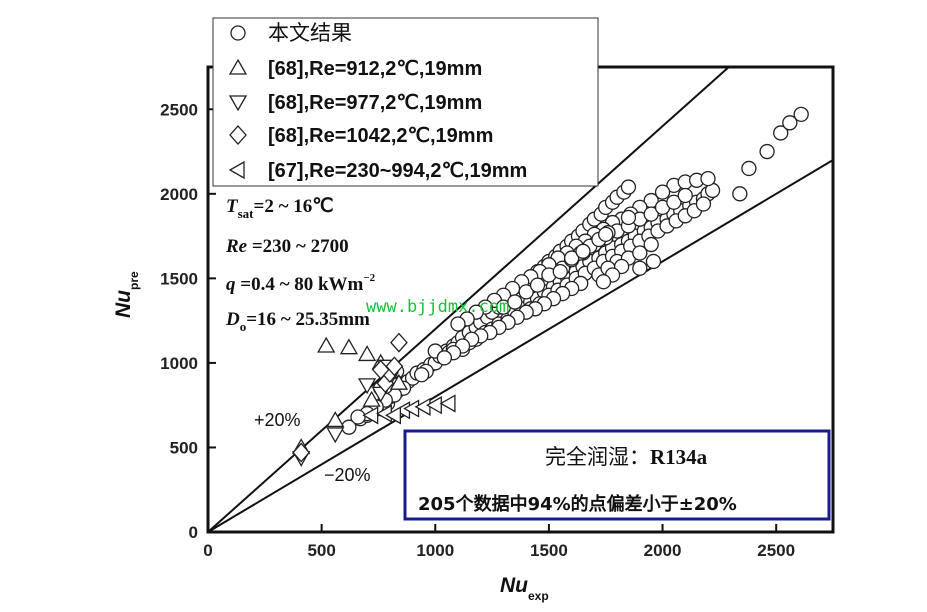 Image resolution: width=927 pixels, height=612 pixels. Describe the element at coordinates (397, 171) in the screenshot. I see `legend-entry-4: [67],Re=230~994,2℃,19mm` at that location.